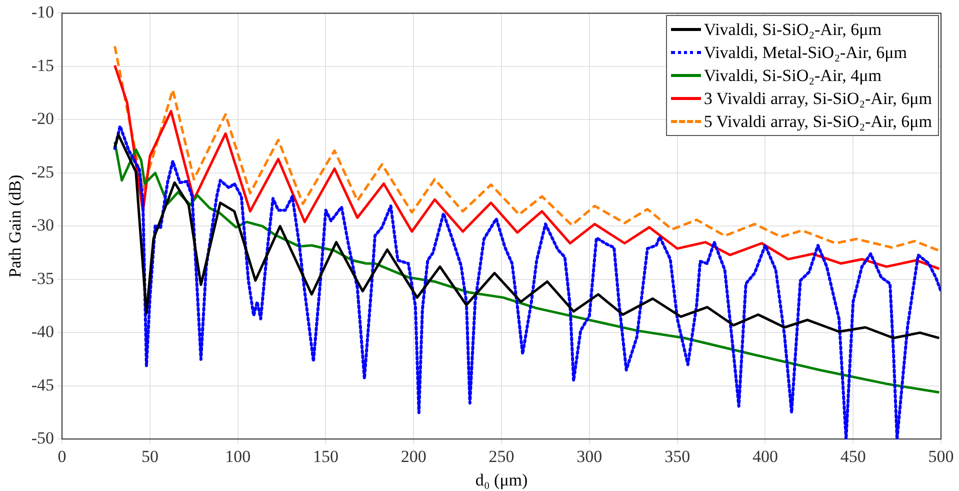 The image size is (959, 491). I want to click on x-tick-label: 350, so click(677, 456).